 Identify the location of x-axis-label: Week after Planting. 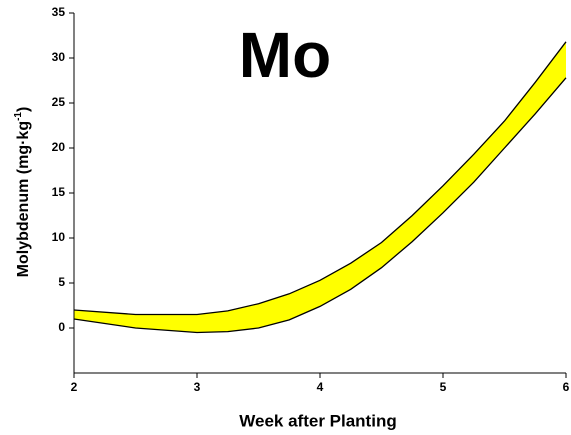
(317, 420).